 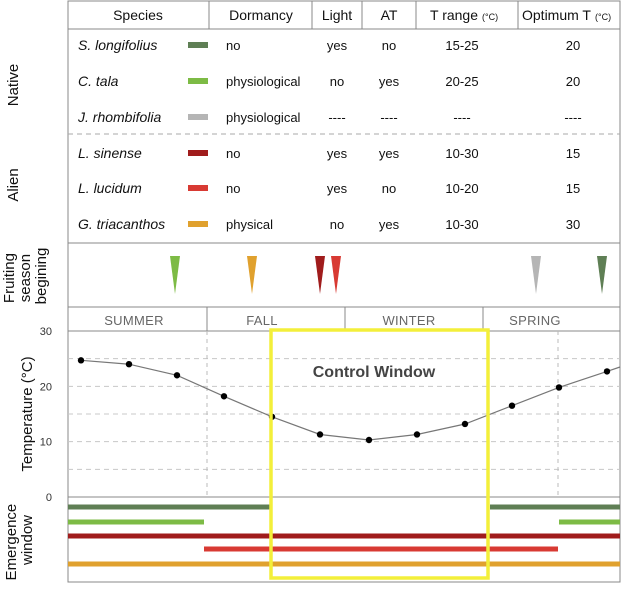 What do you see at coordinates (381, 549) in the screenshot?
I see `emergence-bar-l-lucidum` at bounding box center [381, 549].